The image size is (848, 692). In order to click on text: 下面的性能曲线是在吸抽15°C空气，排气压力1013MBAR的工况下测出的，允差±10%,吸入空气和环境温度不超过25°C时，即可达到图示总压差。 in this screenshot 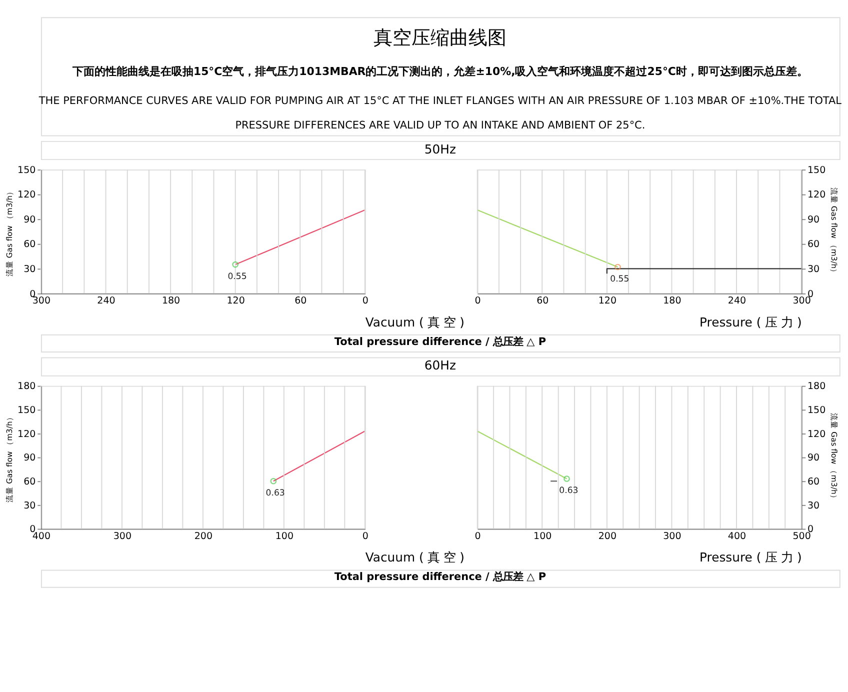, I will do `click(439, 71)`.